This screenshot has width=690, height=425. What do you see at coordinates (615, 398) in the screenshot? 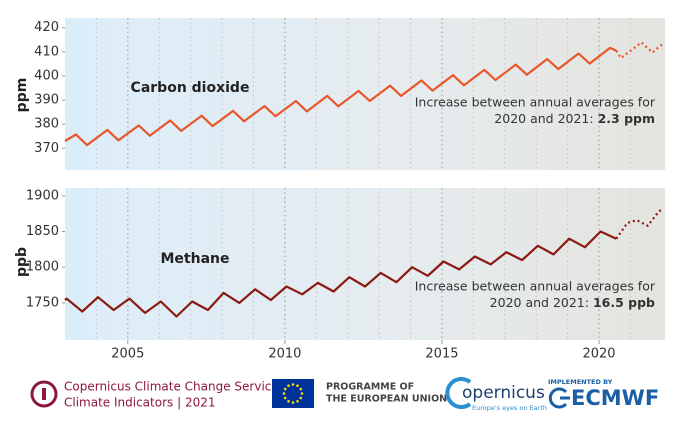
I see `ecmwf-name: ECMWF` at bounding box center [615, 398].